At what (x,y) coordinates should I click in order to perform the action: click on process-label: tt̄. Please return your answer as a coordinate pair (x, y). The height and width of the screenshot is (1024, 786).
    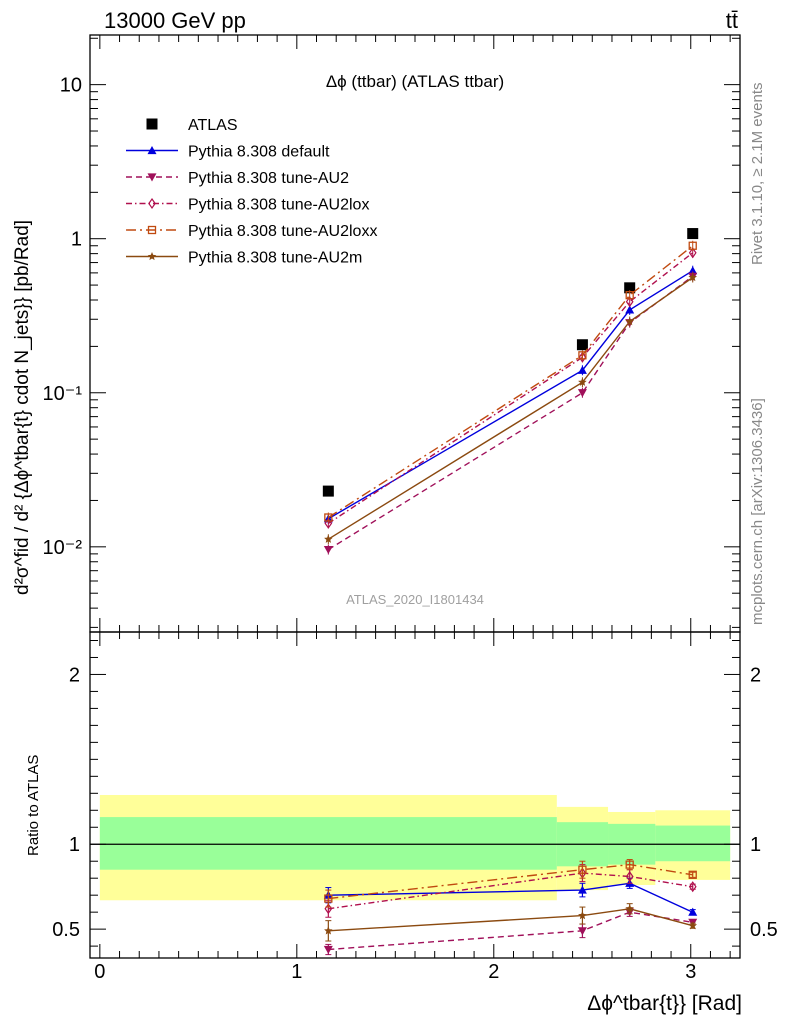
    Looking at the image, I should click on (732, 20).